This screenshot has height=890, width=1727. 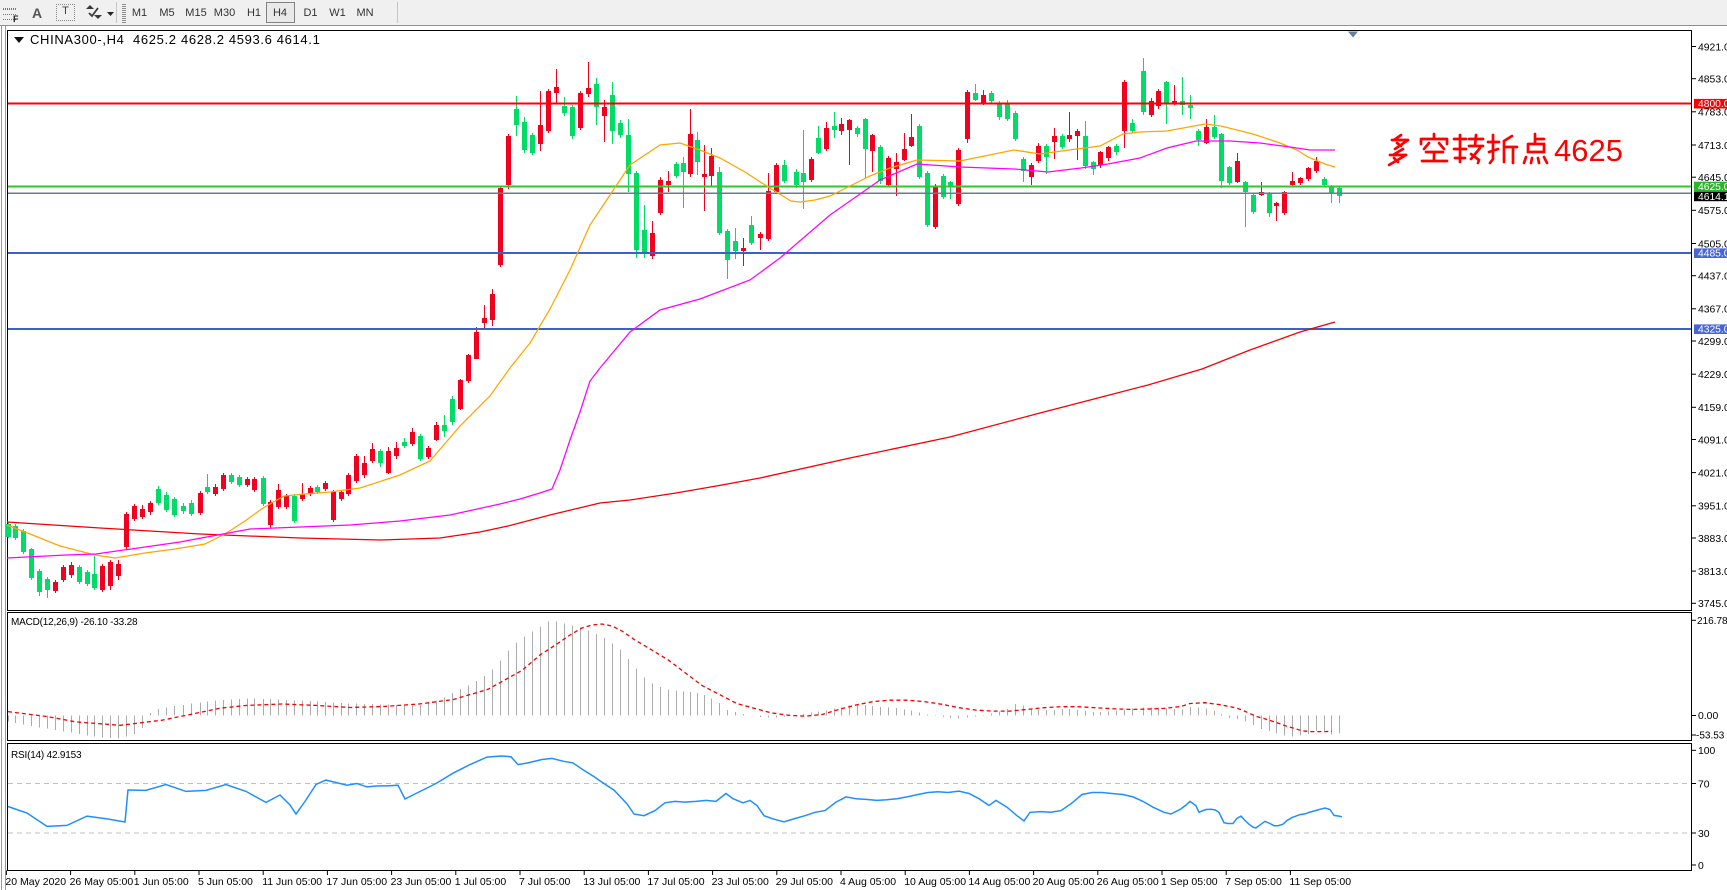 What do you see at coordinates (1320, 882) in the screenshot?
I see `svg-text: 11 Sep 05:00` at bounding box center [1320, 882].